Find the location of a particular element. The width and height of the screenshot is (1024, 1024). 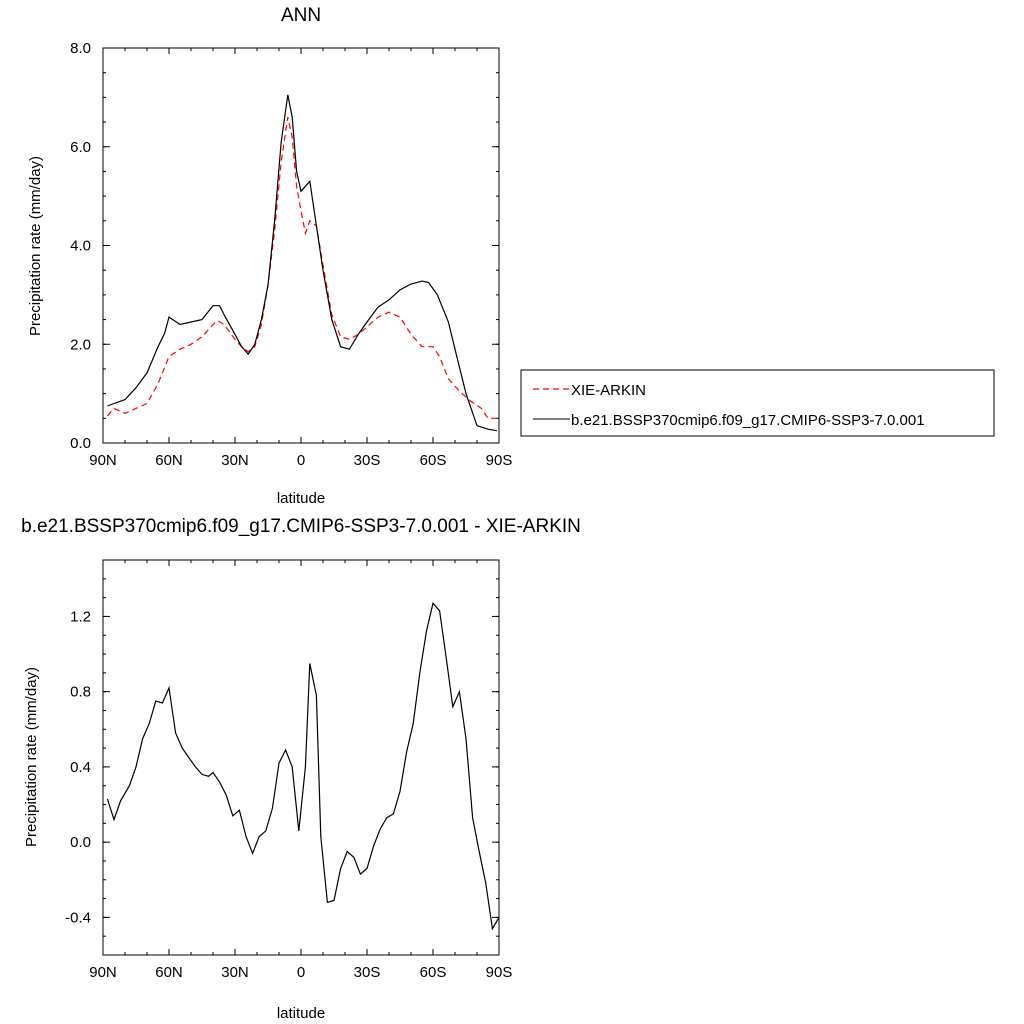

bottom-y-tick-label: 0.4 is located at coordinates (80, 767).